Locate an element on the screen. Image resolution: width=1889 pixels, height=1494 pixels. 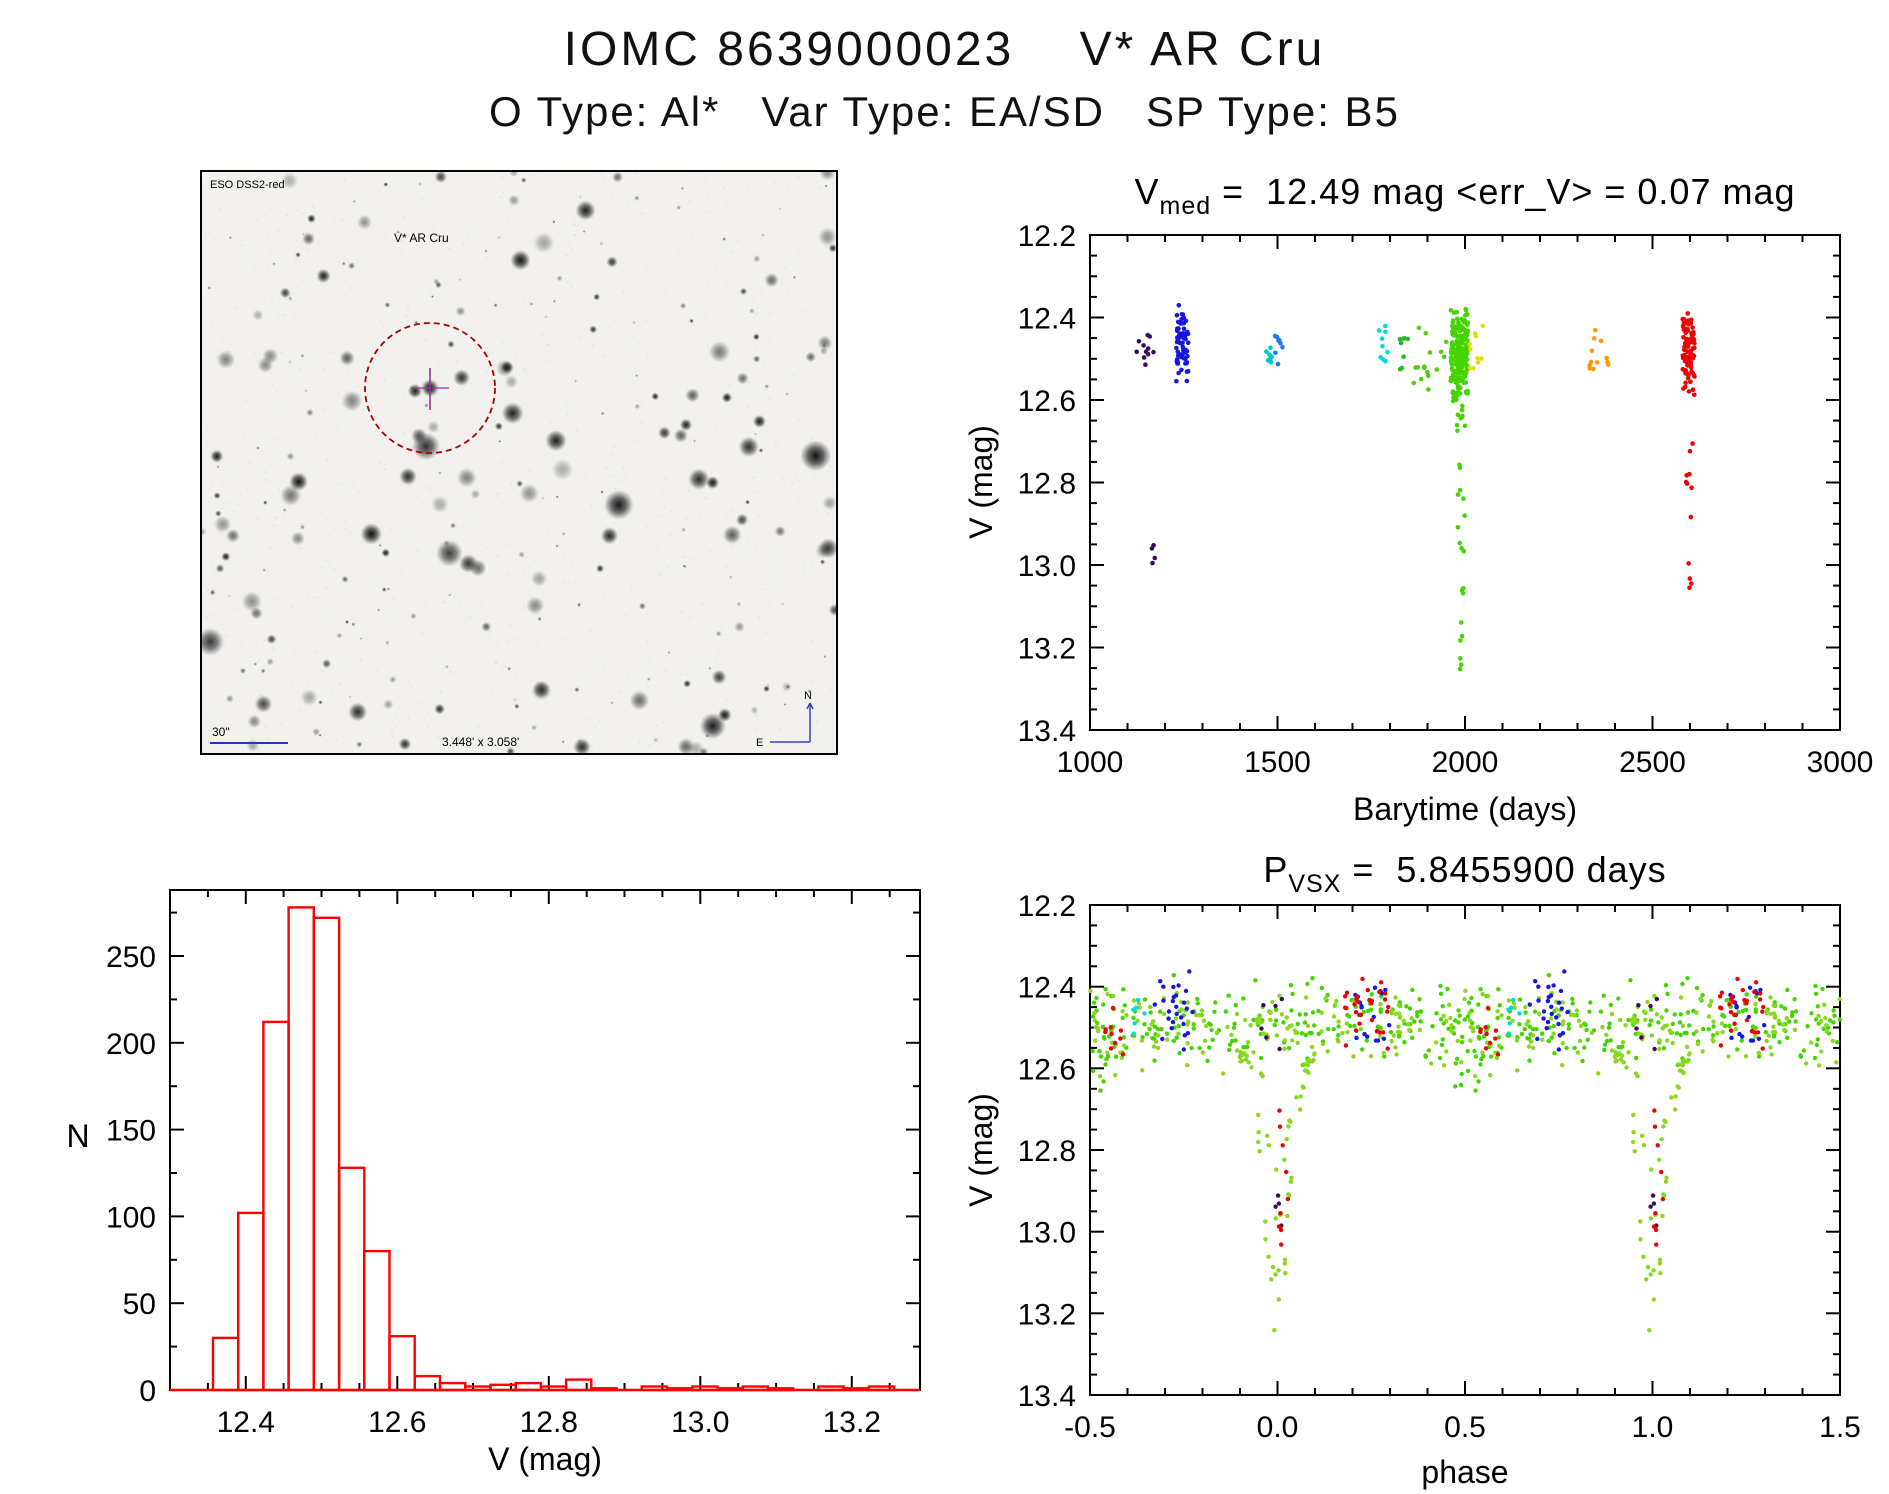
cluster-epoch-1790d-cyan is located at coordinates (1383, 343).